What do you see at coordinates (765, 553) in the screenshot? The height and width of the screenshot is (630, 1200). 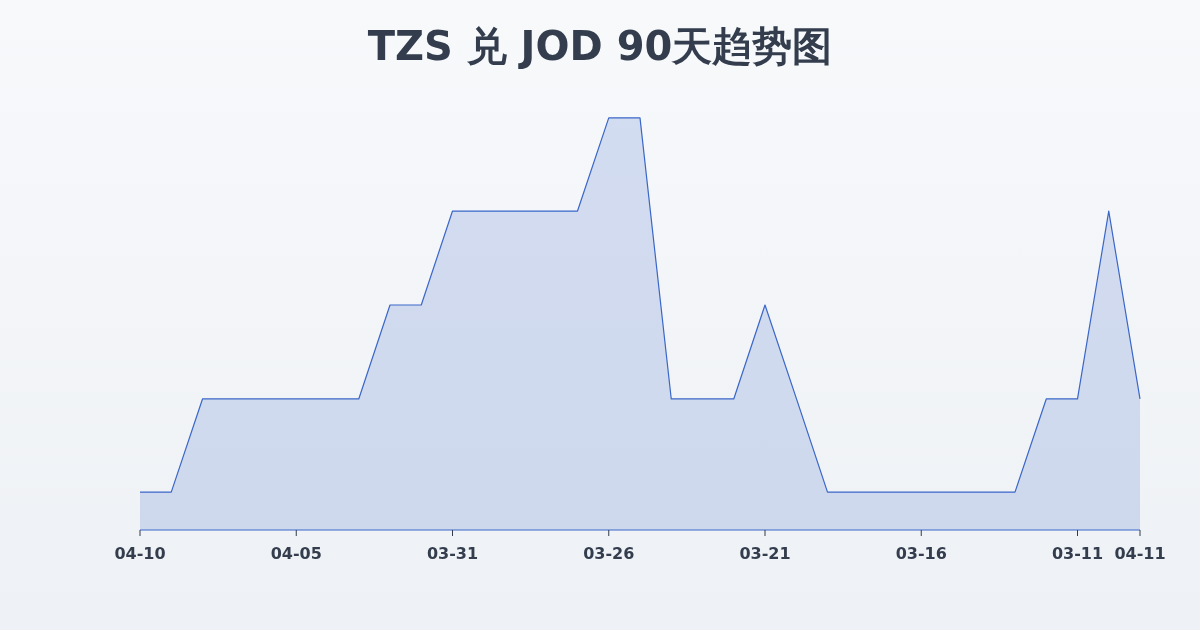 I see `x-tick-label: 03-21` at bounding box center [765, 553].